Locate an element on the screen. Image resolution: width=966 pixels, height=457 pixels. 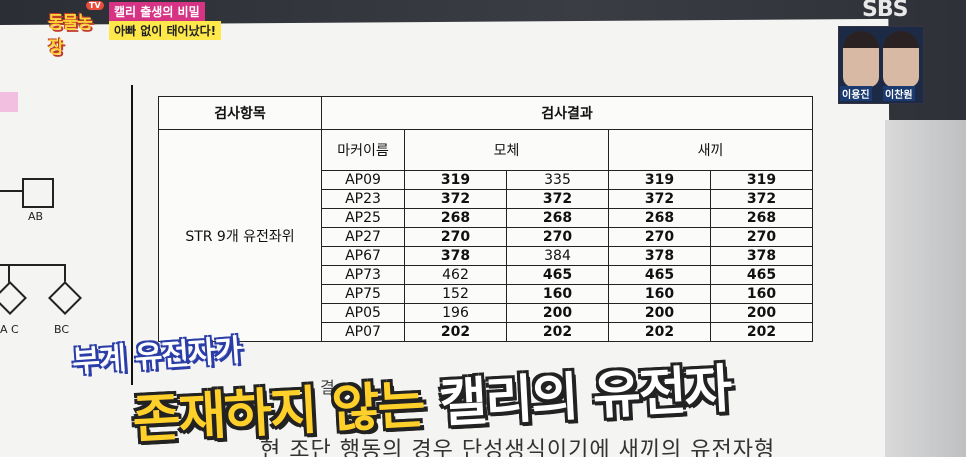
mother-allele-1: 270 is located at coordinates (455, 237).